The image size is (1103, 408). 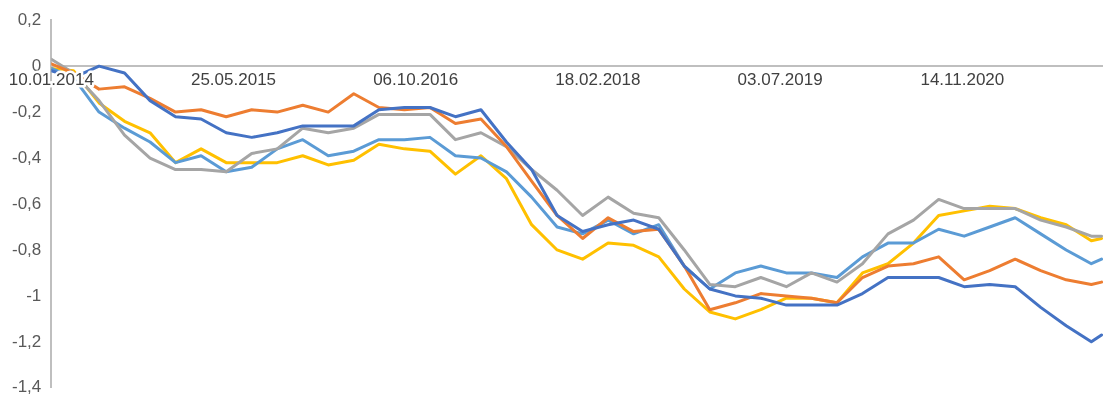 I want to click on y-tick-label: -0,2, so click(x=27, y=111).